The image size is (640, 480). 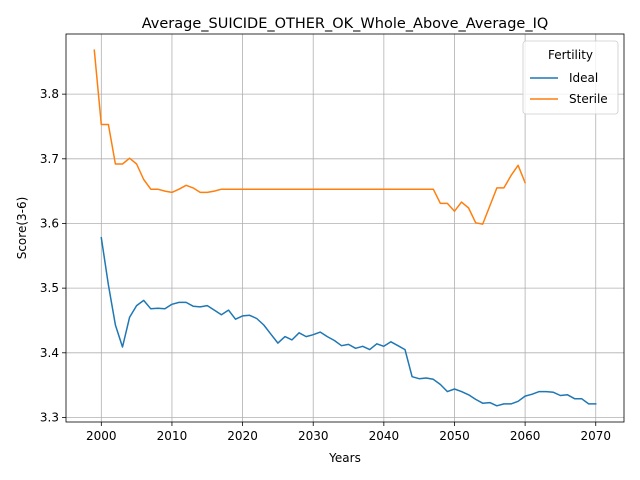 What do you see at coordinates (172, 436) in the screenshot?
I see `x-tick-label: 2010` at bounding box center [172, 436].